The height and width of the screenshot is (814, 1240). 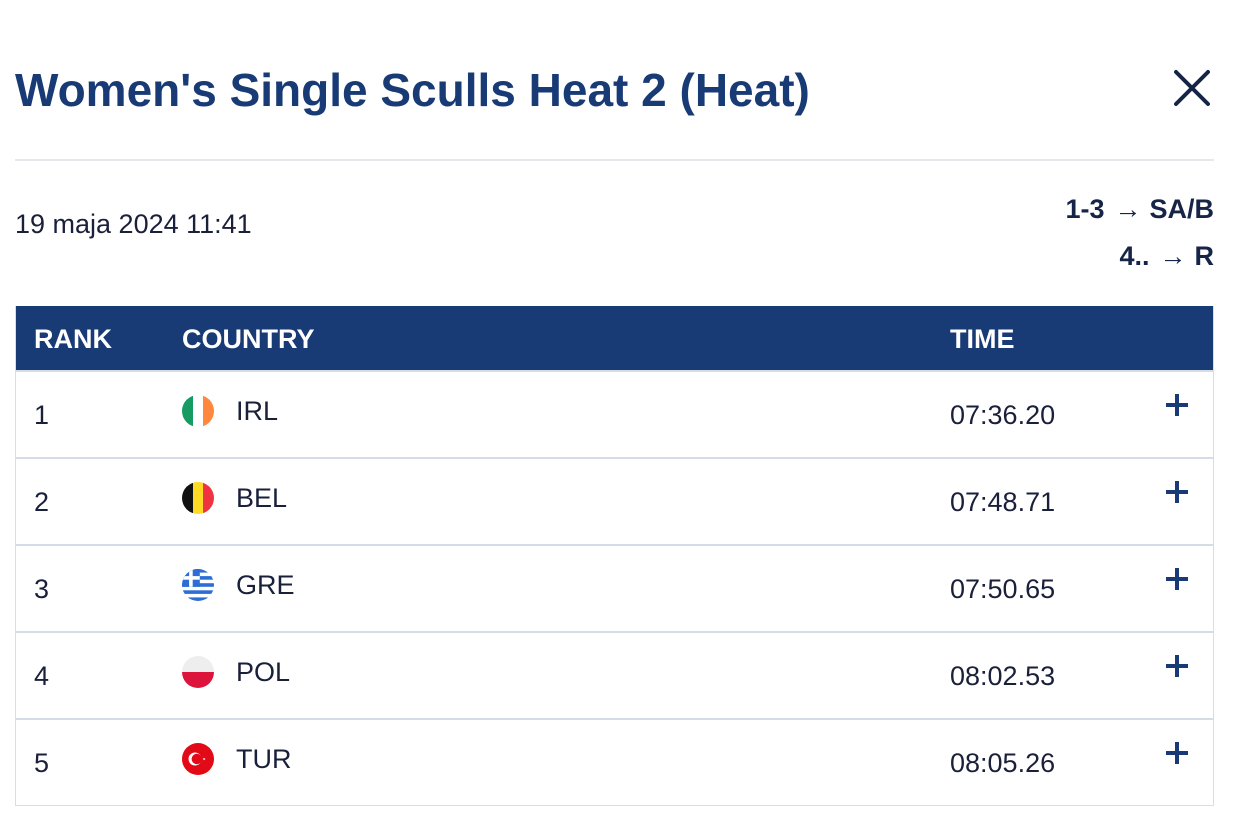 I want to click on country-code: TUR, so click(x=264, y=759).